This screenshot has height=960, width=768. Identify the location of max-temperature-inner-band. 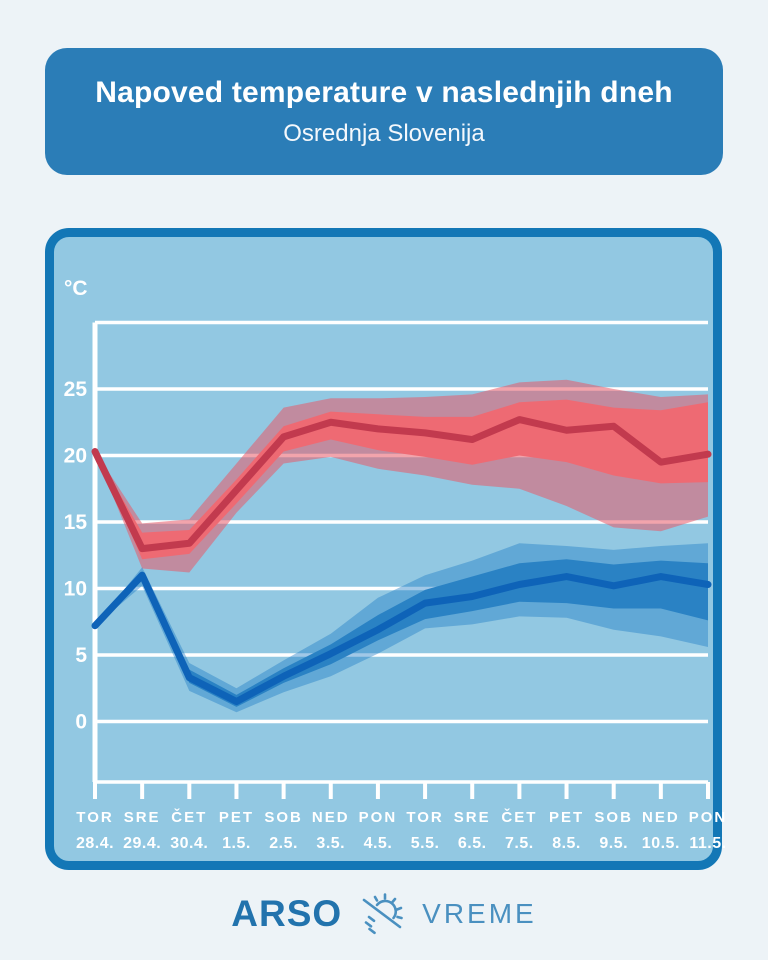
(401, 479).